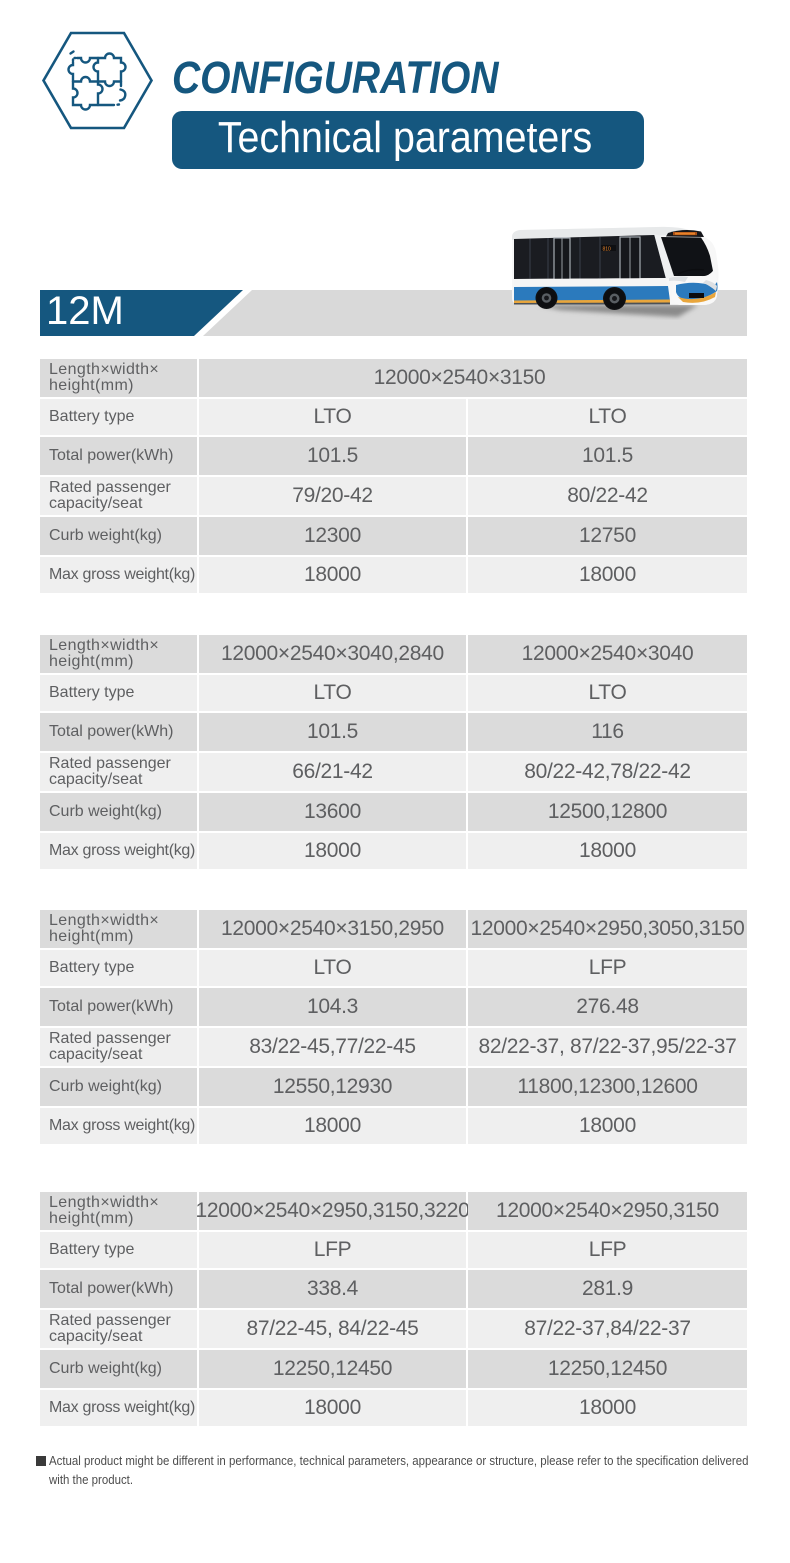 This screenshot has height=1563, width=790. I want to click on svg-text: 810, so click(607, 249).